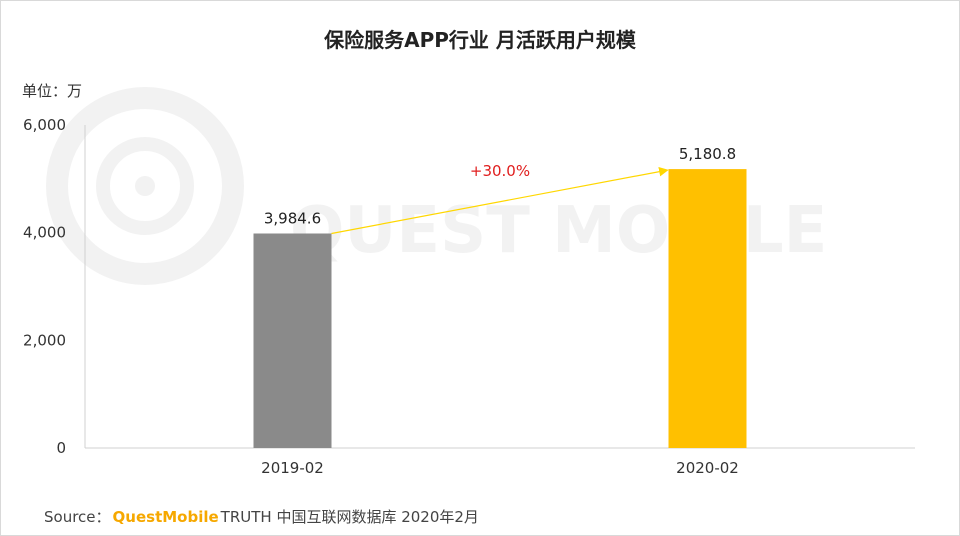 The image size is (960, 536). What do you see at coordinates (292, 218) in the screenshot?
I see `data-label: 3,984.6` at bounding box center [292, 218].